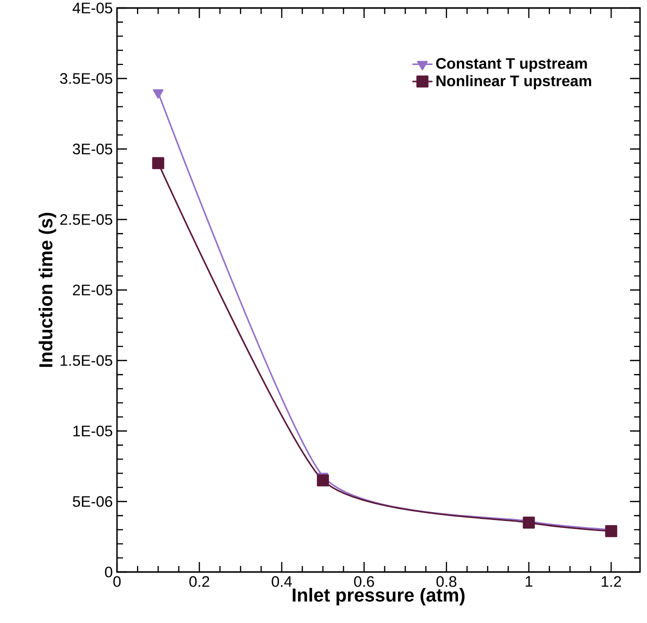  Describe the element at coordinates (86, 78) in the screenshot. I see `y-tick-label: 3.5E-05` at that location.